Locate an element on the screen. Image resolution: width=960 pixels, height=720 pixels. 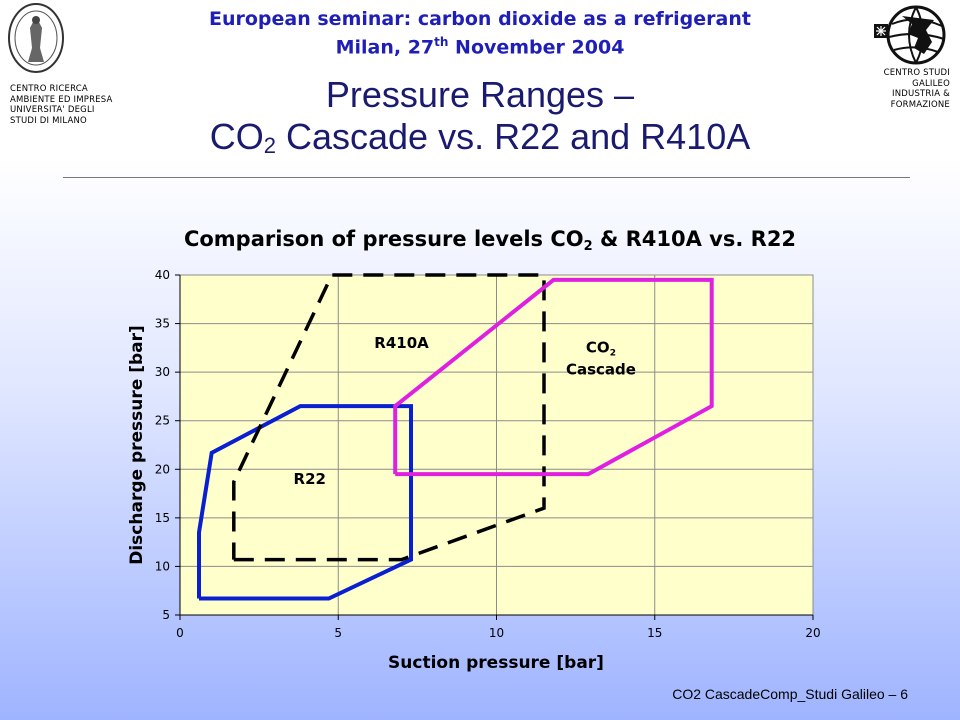
seminar-date-pre: Milan, 27 is located at coordinates (385, 47).